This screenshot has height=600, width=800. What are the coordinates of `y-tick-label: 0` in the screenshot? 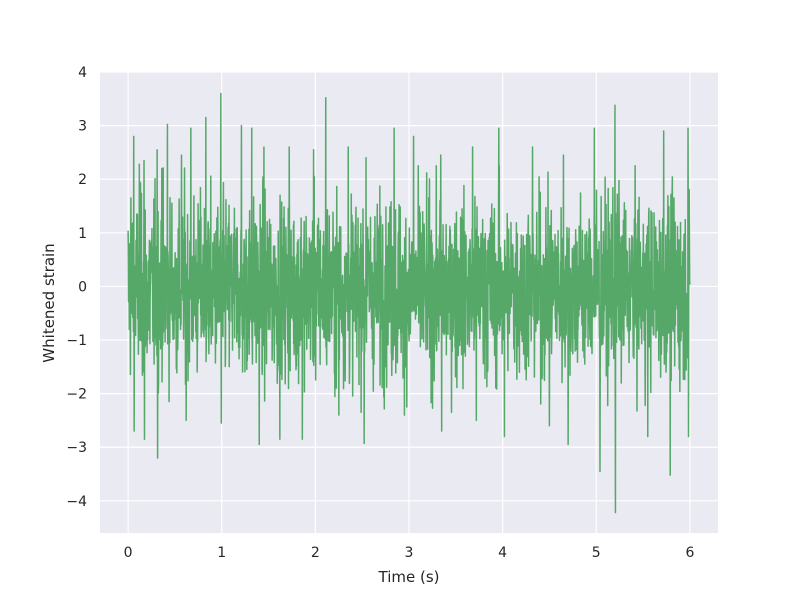 It's located at (82, 287).